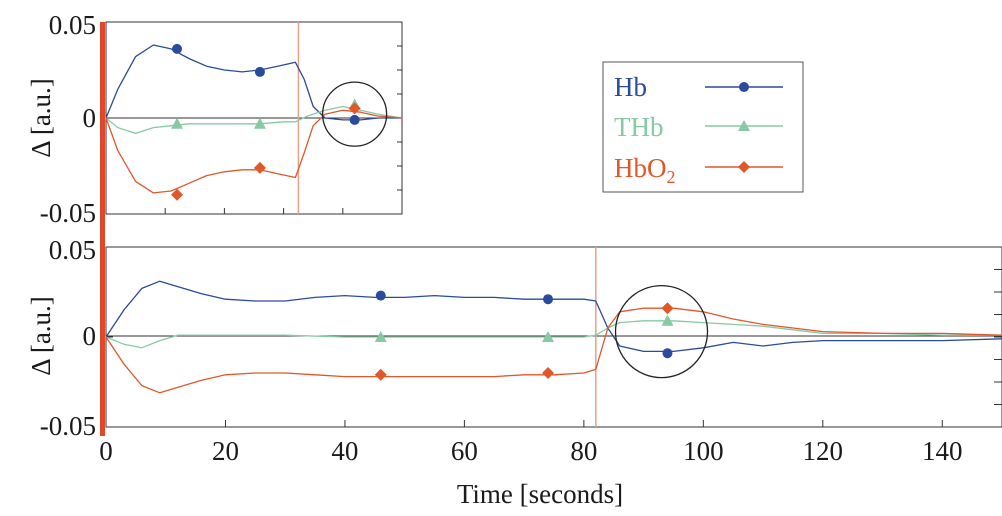  What do you see at coordinates (68, 426) in the screenshot?
I see `main-ytick-label: -0.05` at bounding box center [68, 426].